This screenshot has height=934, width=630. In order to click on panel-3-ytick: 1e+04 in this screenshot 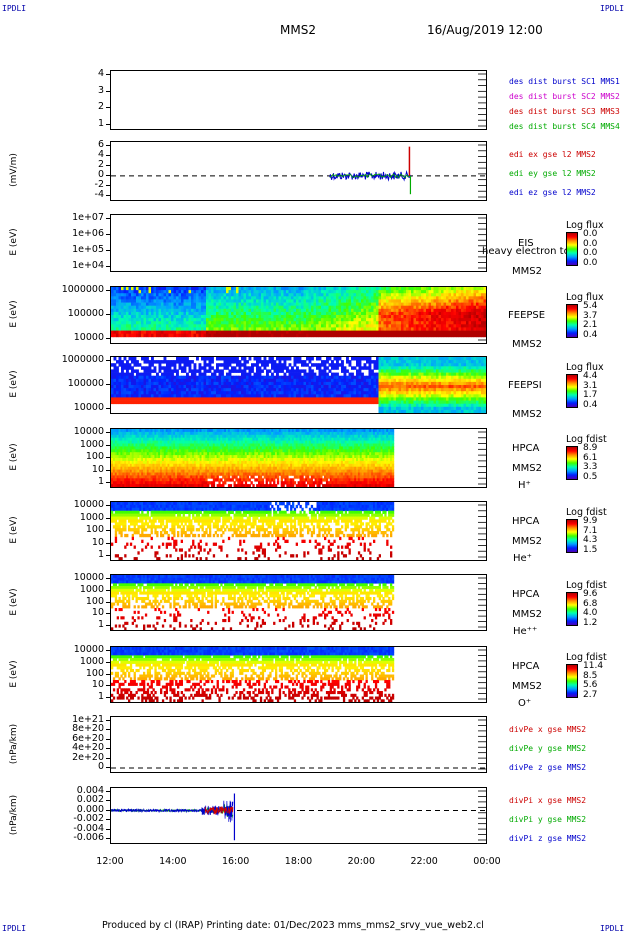, I will do `click(88, 265)`.